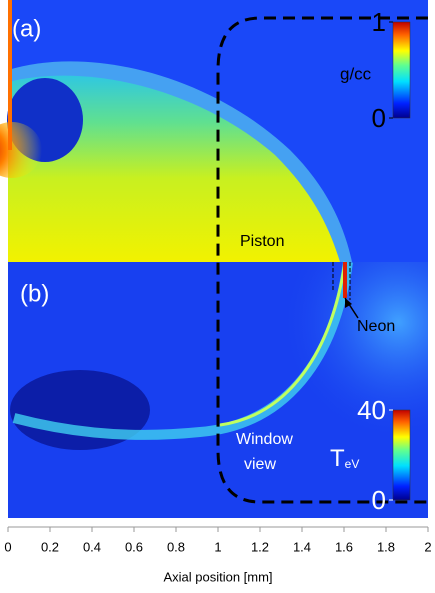  What do you see at coordinates (260, 546) in the screenshot?
I see `x-tick-label: 1.2` at bounding box center [260, 546].